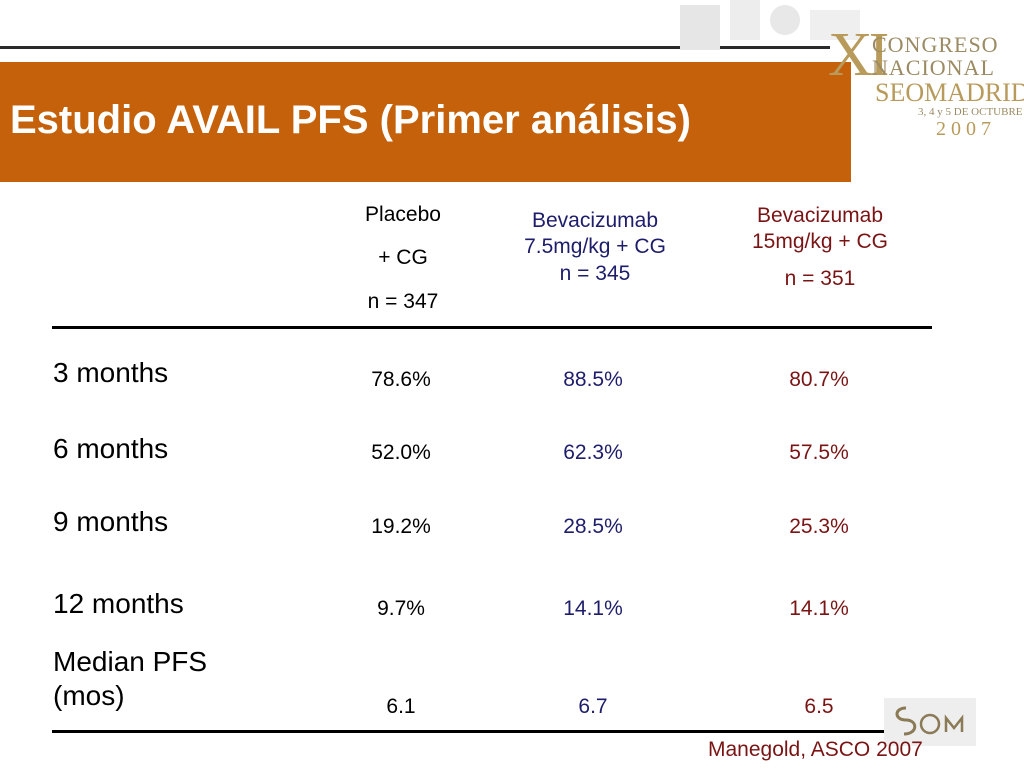 This screenshot has height=768, width=1024. Describe the element at coordinates (819, 452) in the screenshot. I see `table-cell: 57.5%` at that location.